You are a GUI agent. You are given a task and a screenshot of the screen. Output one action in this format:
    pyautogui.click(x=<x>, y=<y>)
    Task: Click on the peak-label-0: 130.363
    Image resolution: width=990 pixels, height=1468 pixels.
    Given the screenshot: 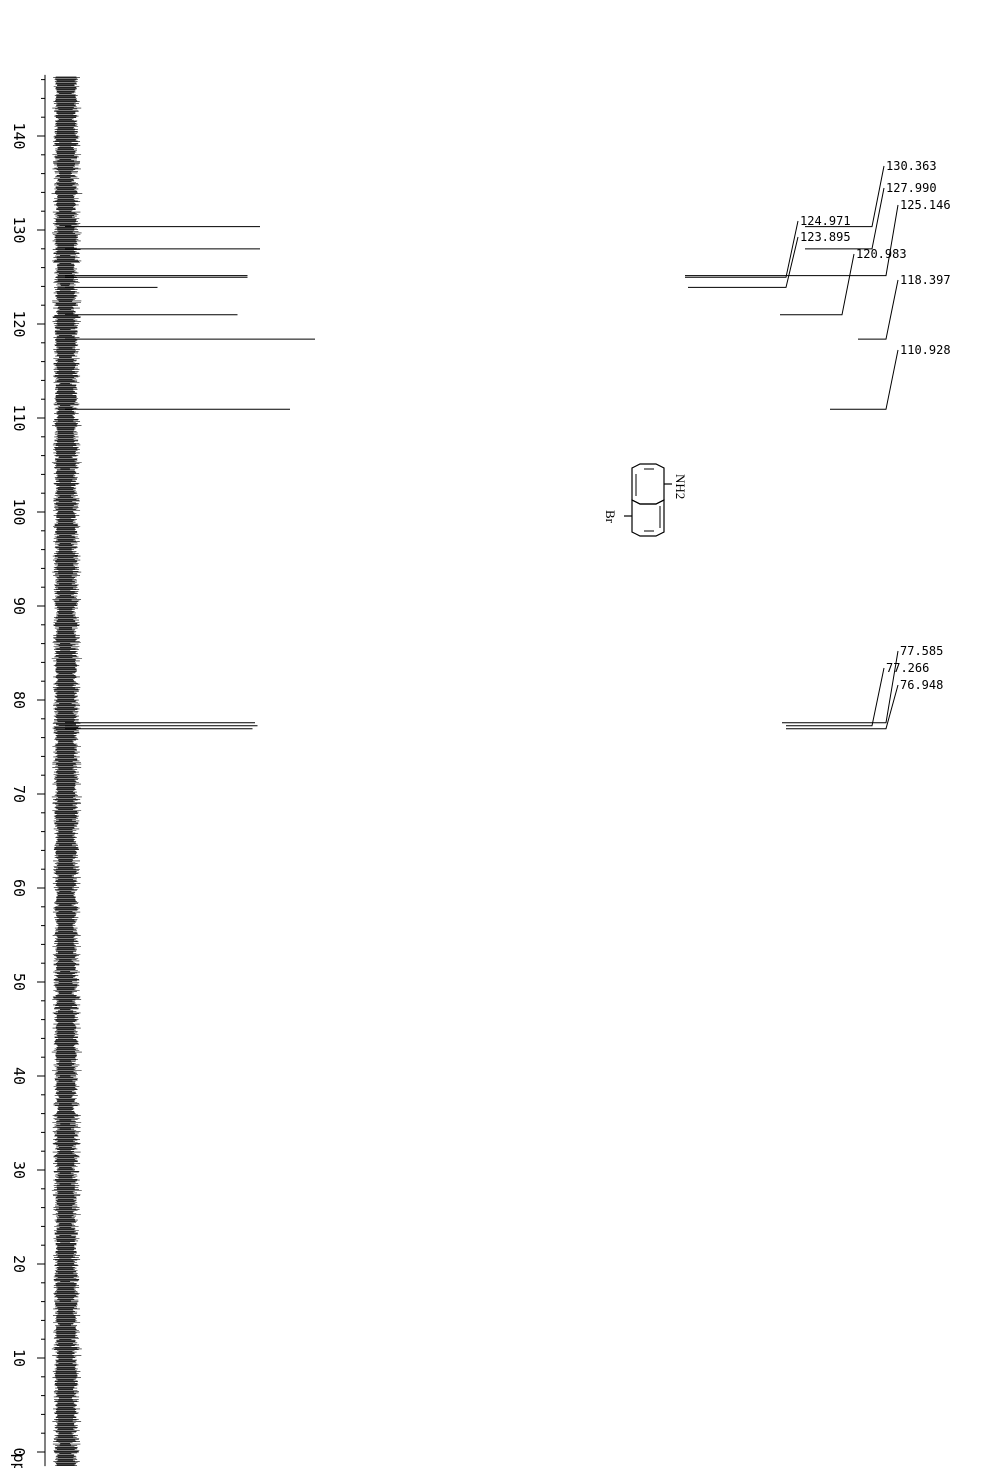 What is the action you would take?
    pyautogui.click(x=911, y=166)
    